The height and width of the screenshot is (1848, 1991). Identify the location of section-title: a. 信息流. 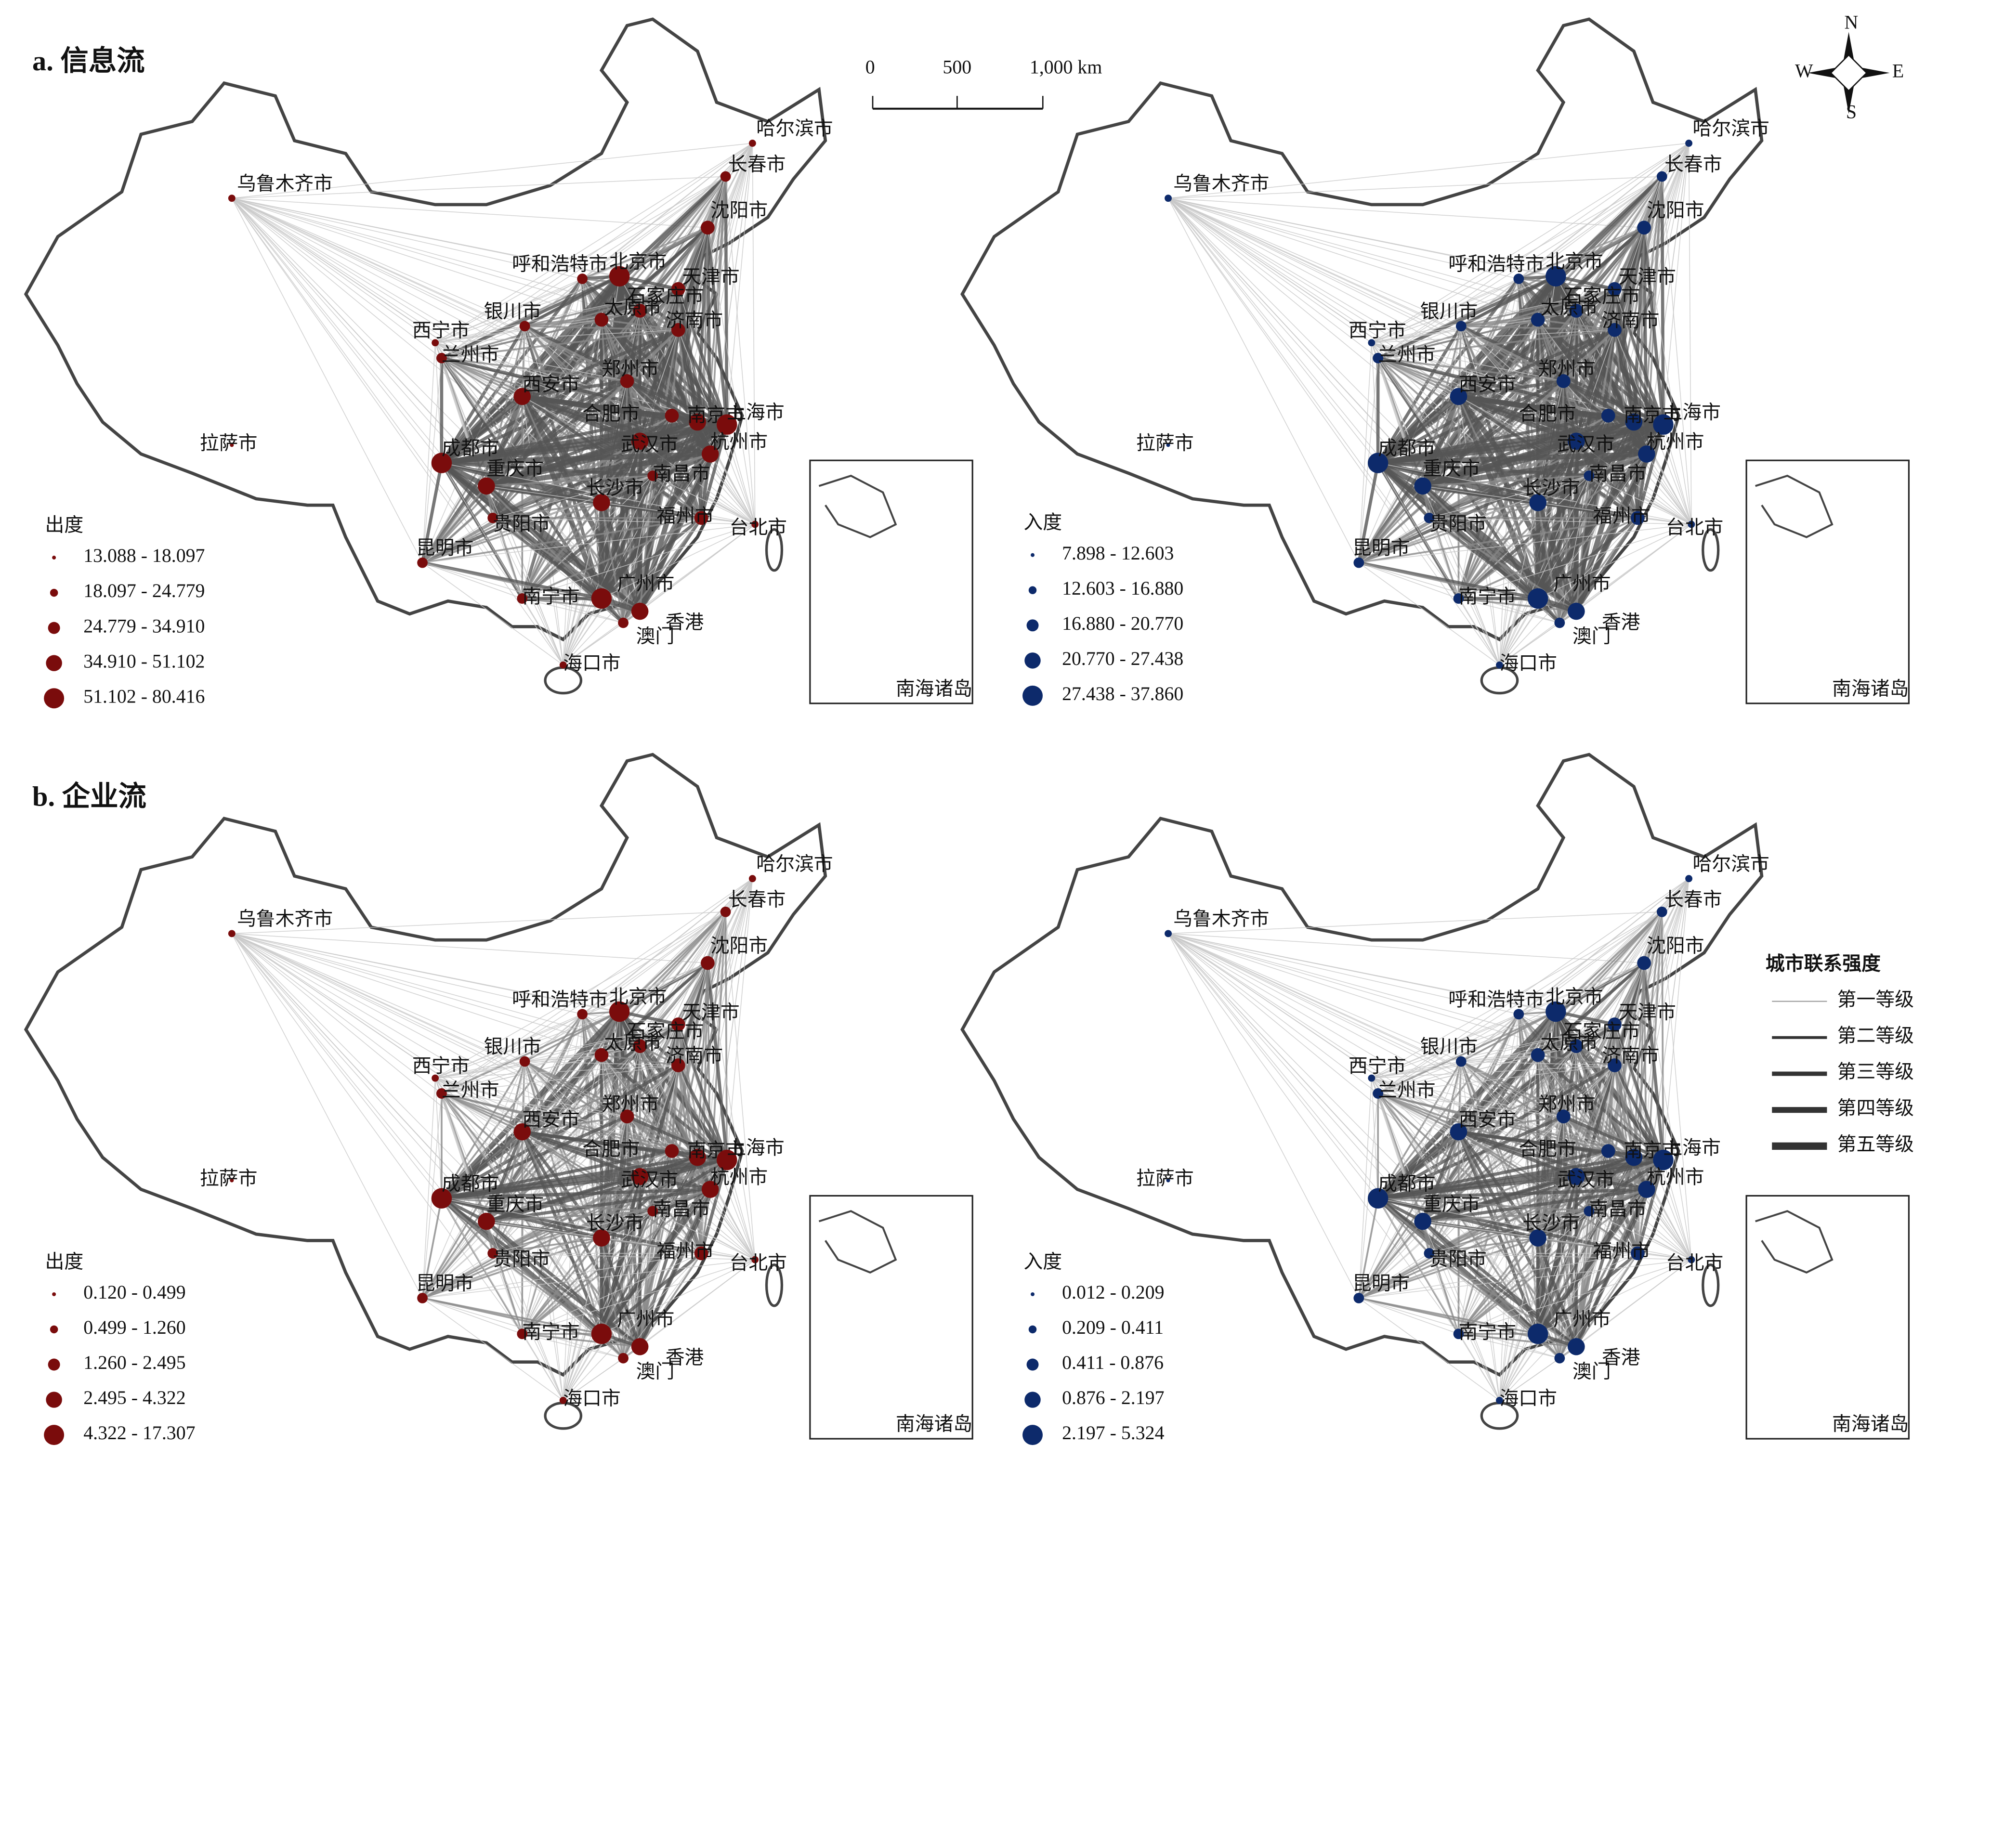
(88, 61).